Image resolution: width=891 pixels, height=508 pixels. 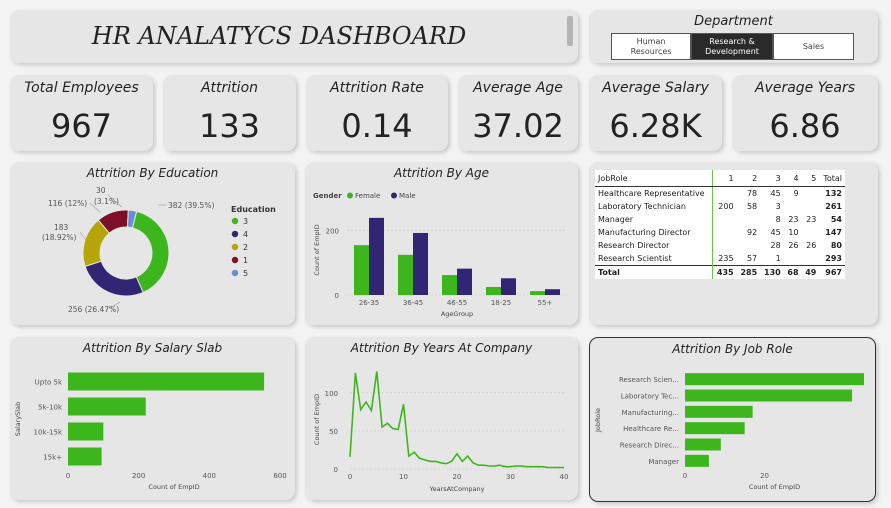 What do you see at coordinates (456, 420) in the screenshot?
I see `series-line` at bounding box center [456, 420].